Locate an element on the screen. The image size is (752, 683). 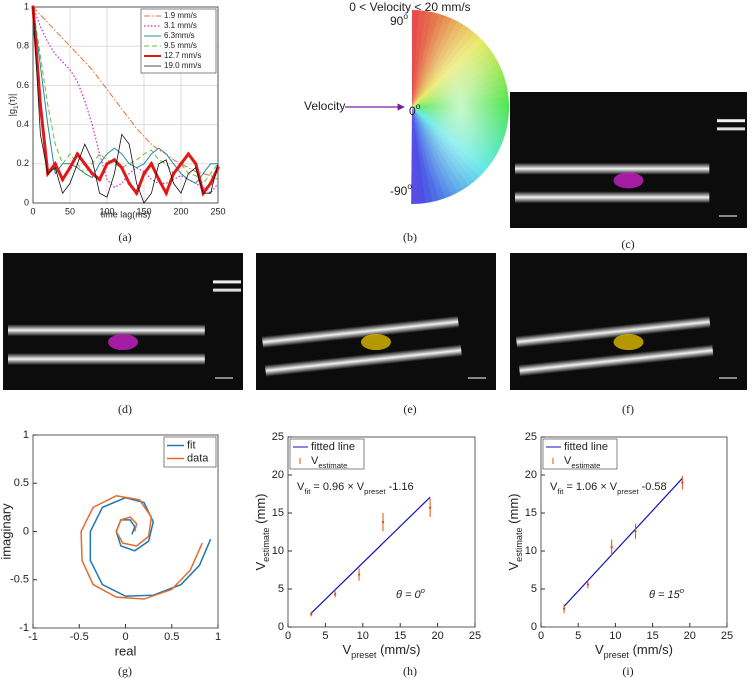
annotation-part: = 1.06 × V is located at coordinates (590, 487).